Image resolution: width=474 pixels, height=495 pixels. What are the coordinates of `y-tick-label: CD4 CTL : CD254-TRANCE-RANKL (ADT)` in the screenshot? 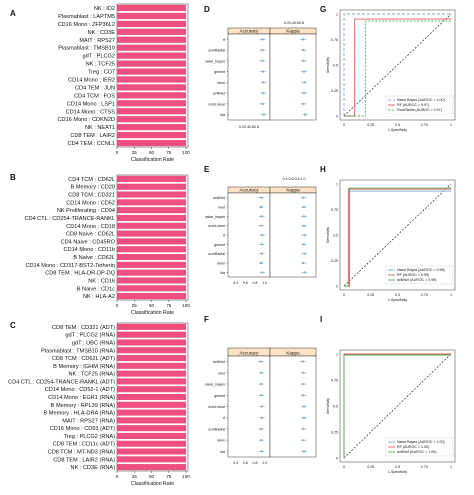 It's located at (61, 382).